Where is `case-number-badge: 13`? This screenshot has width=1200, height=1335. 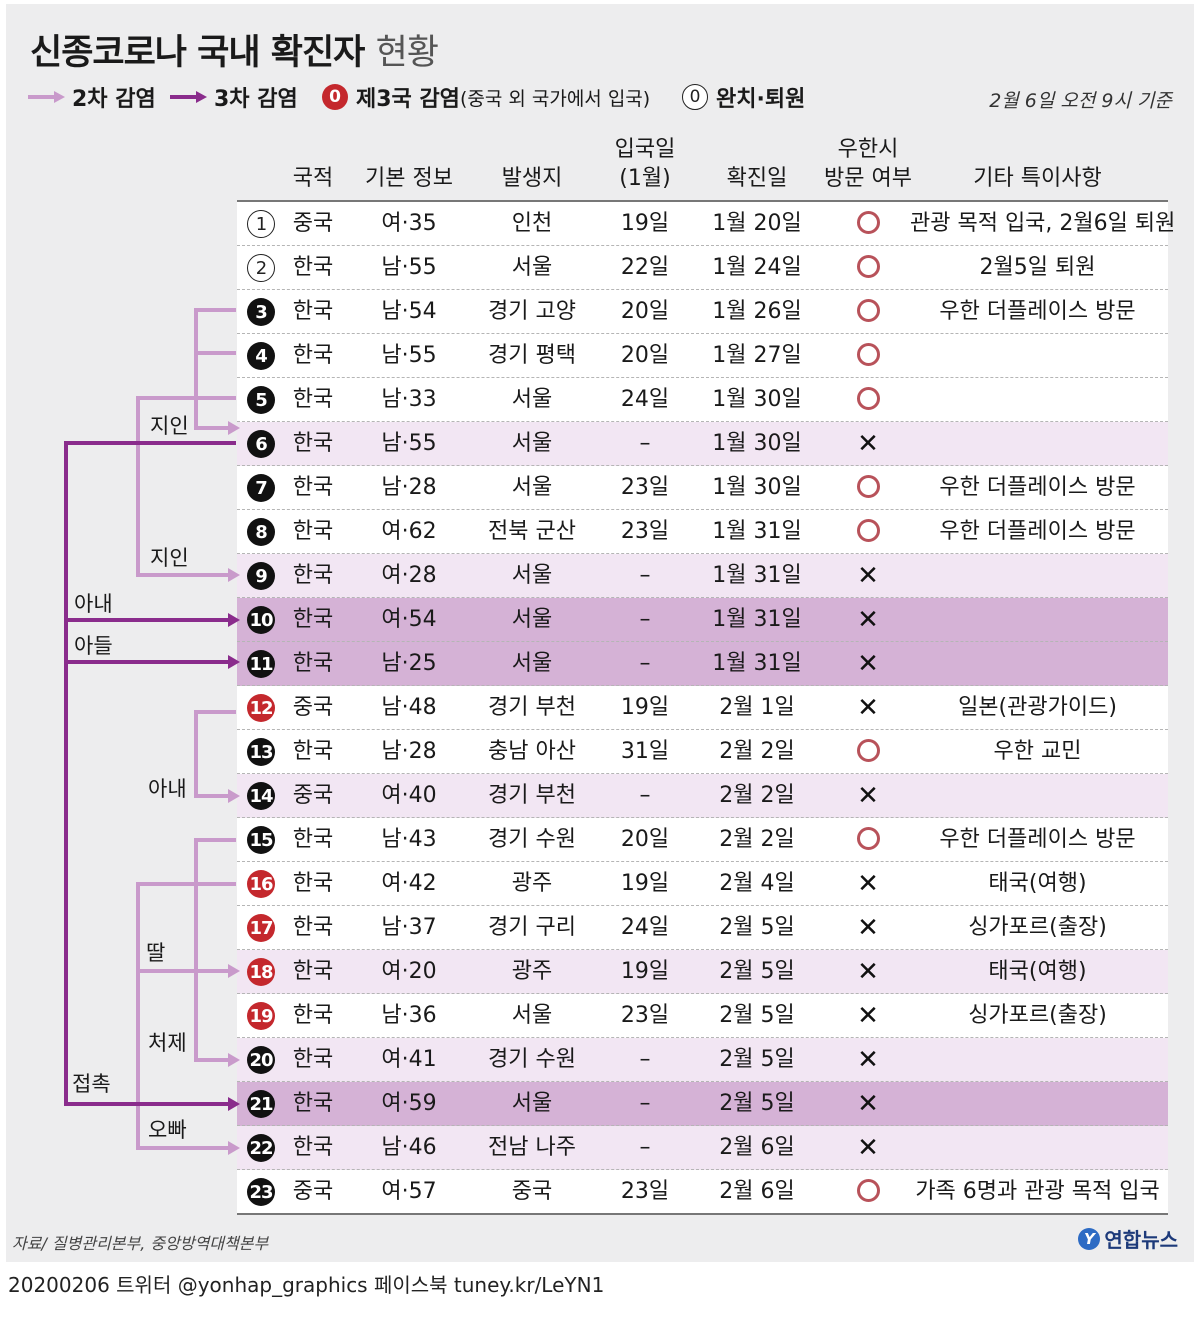
case-number-badge: 13 is located at coordinates (261, 752).